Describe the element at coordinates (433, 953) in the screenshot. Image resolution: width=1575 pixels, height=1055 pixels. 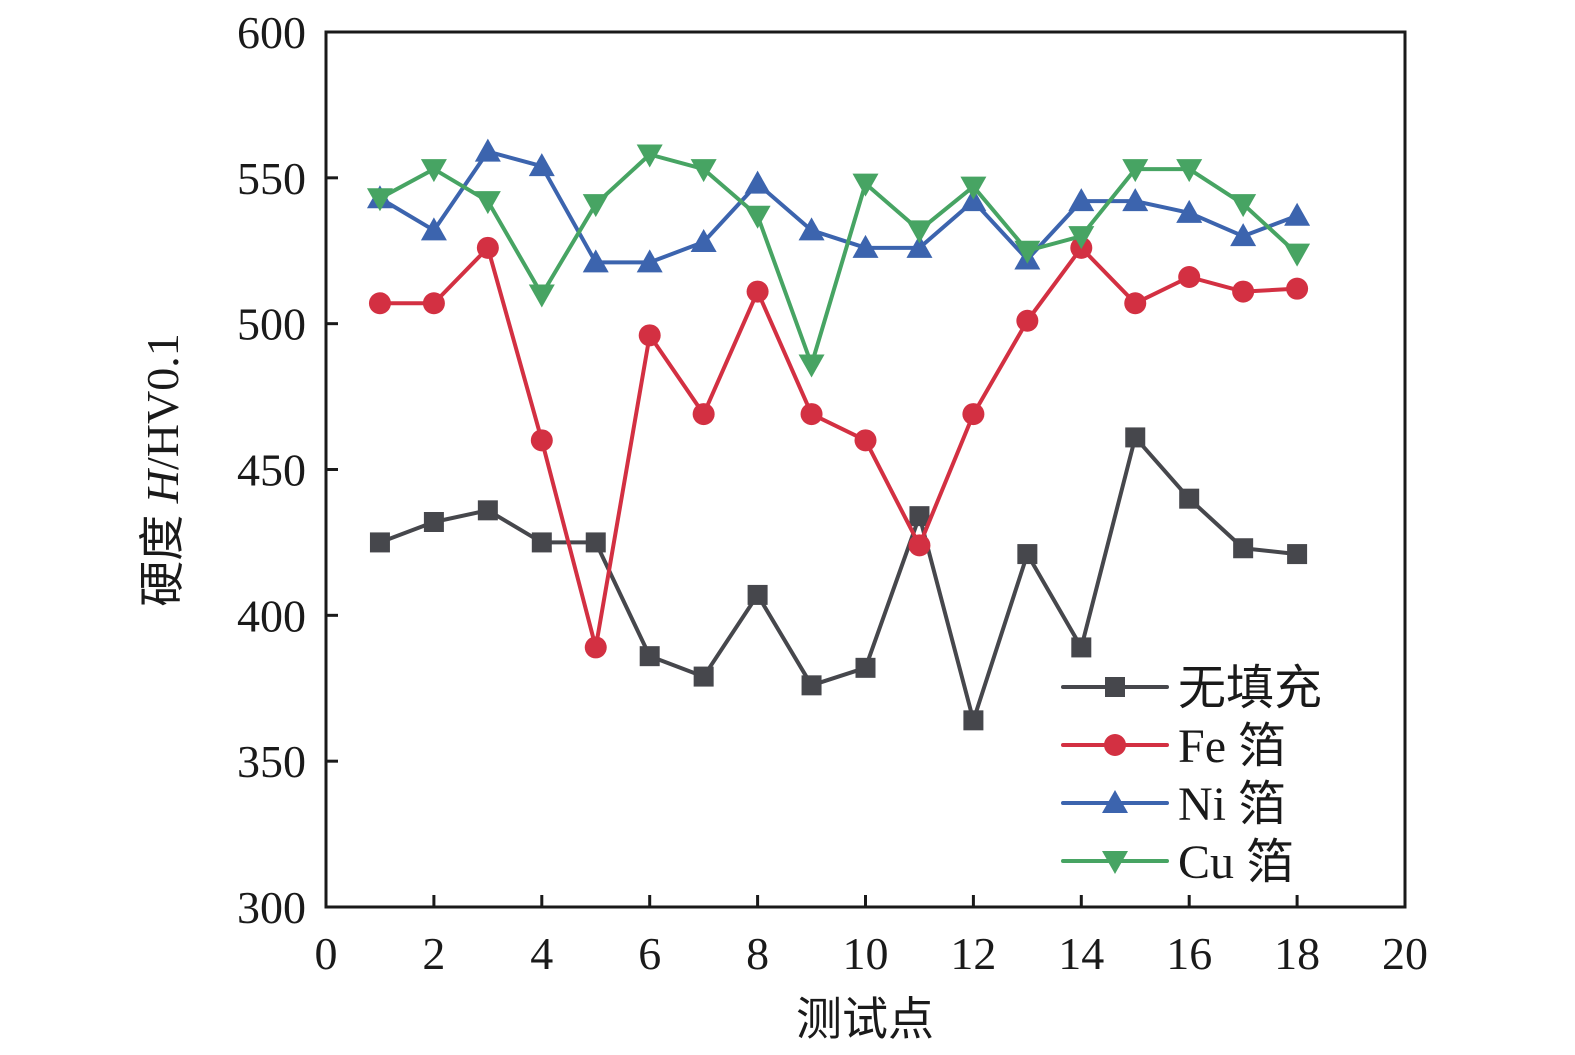
I see `x-tick-label: 2` at that location.